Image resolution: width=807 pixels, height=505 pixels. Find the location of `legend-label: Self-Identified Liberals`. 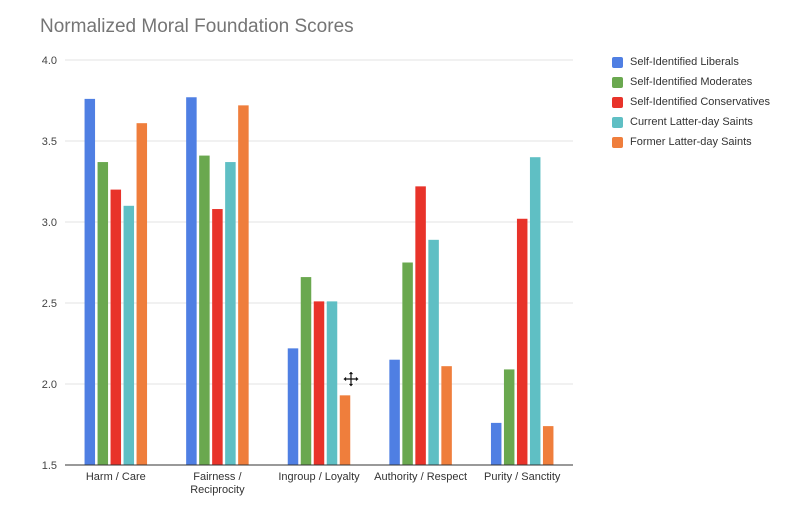

legend-label: Self-Identified Liberals is located at coordinates (684, 62).